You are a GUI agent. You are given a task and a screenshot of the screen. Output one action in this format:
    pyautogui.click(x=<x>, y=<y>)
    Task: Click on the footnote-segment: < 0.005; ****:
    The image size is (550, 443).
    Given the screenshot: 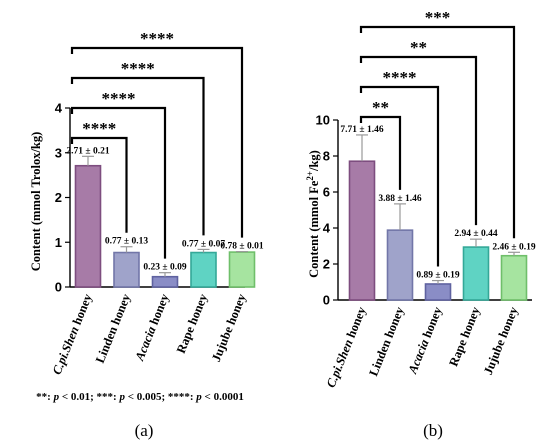 What is the action you would take?
    pyautogui.click(x=160, y=397)
    